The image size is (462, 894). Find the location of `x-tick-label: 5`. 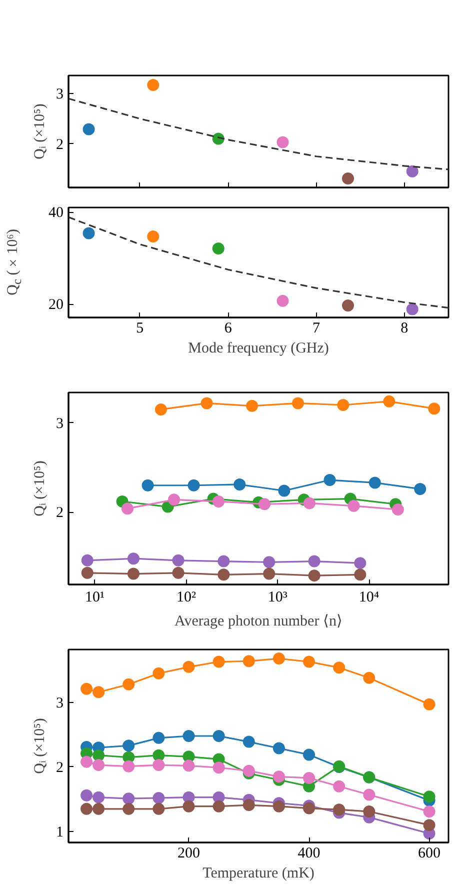

x-tick-label: 5 is located at coordinates (140, 328).